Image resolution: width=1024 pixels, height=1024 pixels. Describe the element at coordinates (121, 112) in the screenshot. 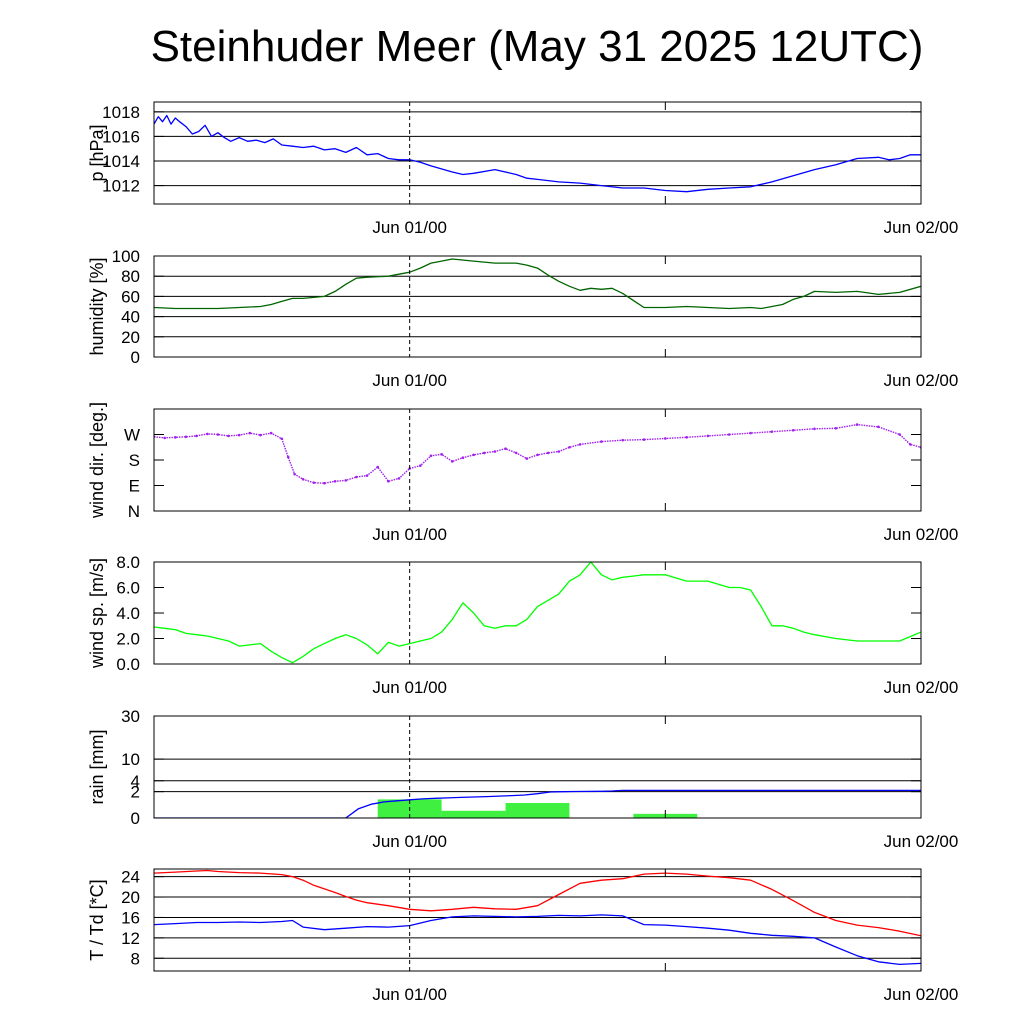

I see `y-tick-label: 1018` at that location.